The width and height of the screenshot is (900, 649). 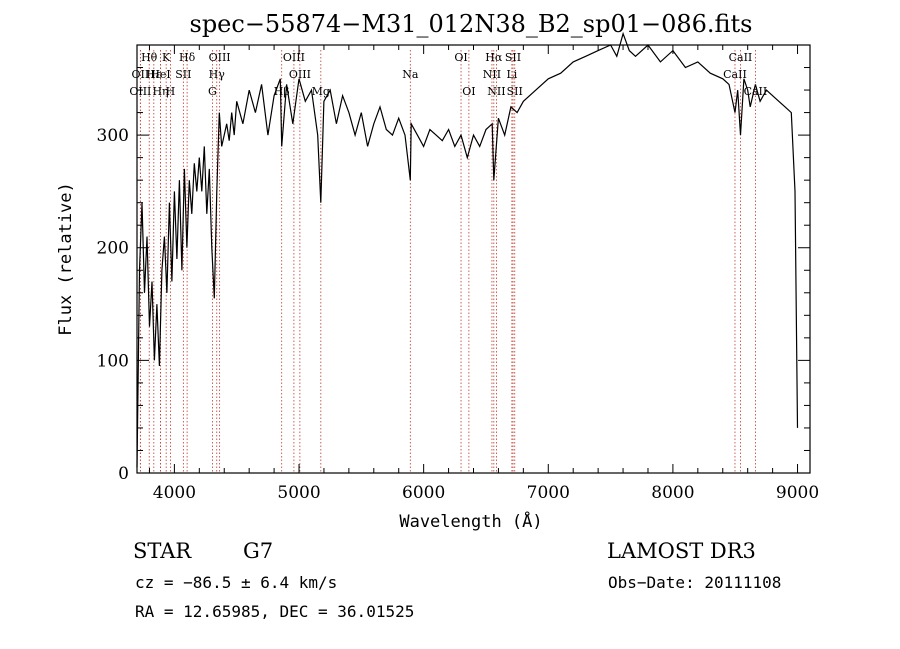 What do you see at coordinates (217, 74) in the screenshot?
I see `spectral-line-label: Hγ` at bounding box center [217, 74].